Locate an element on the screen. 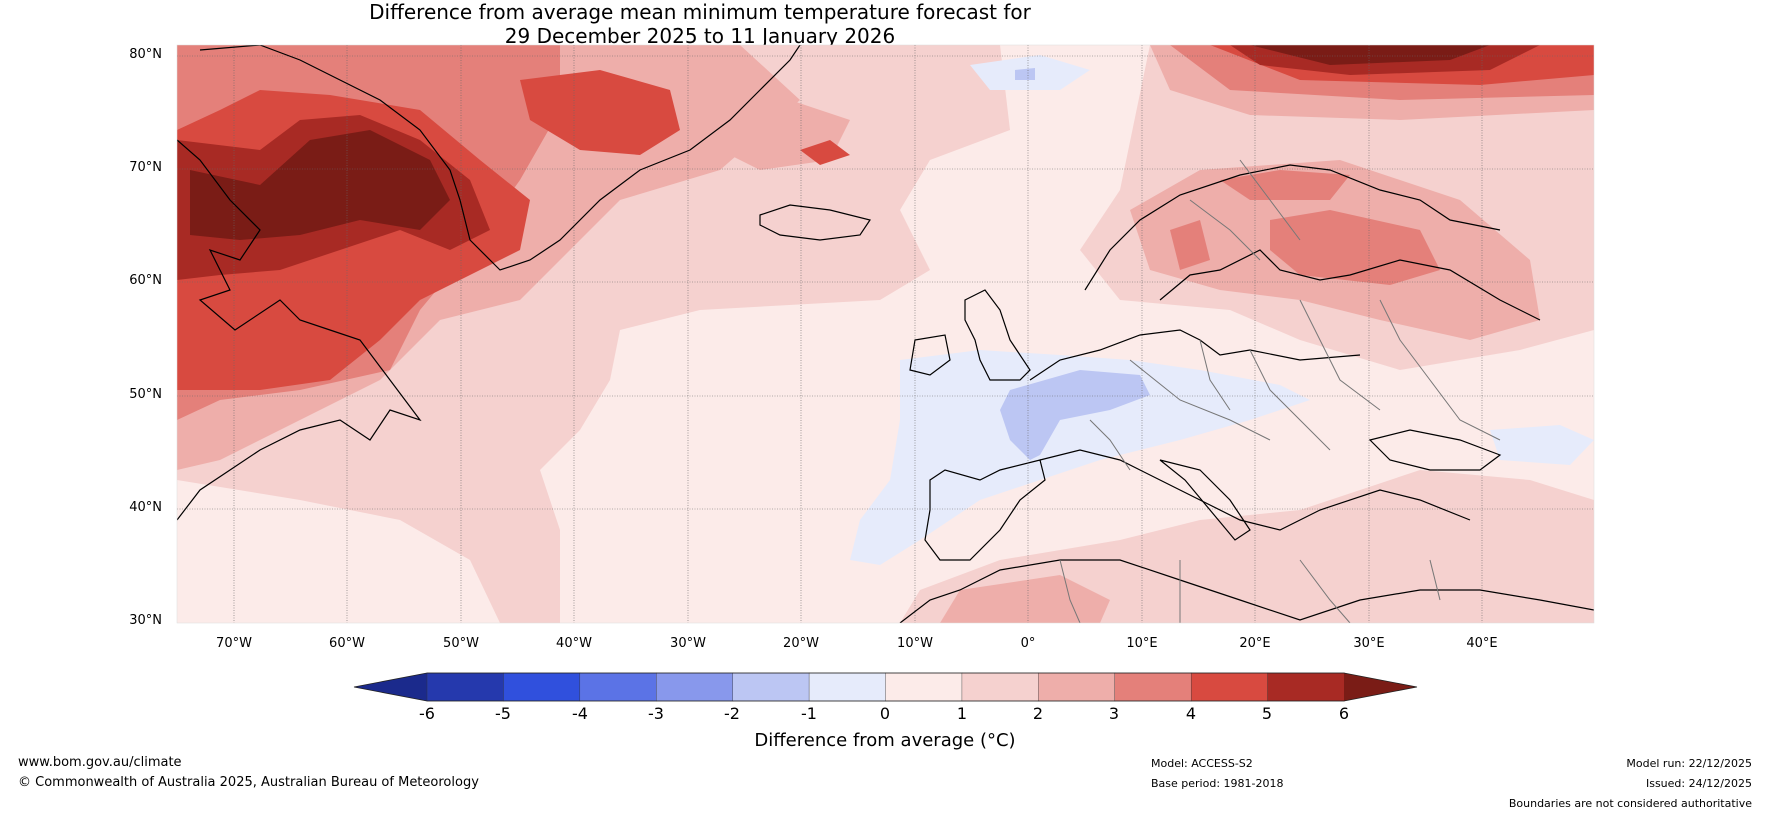  coastline-italy is located at coordinates (1205, 500).